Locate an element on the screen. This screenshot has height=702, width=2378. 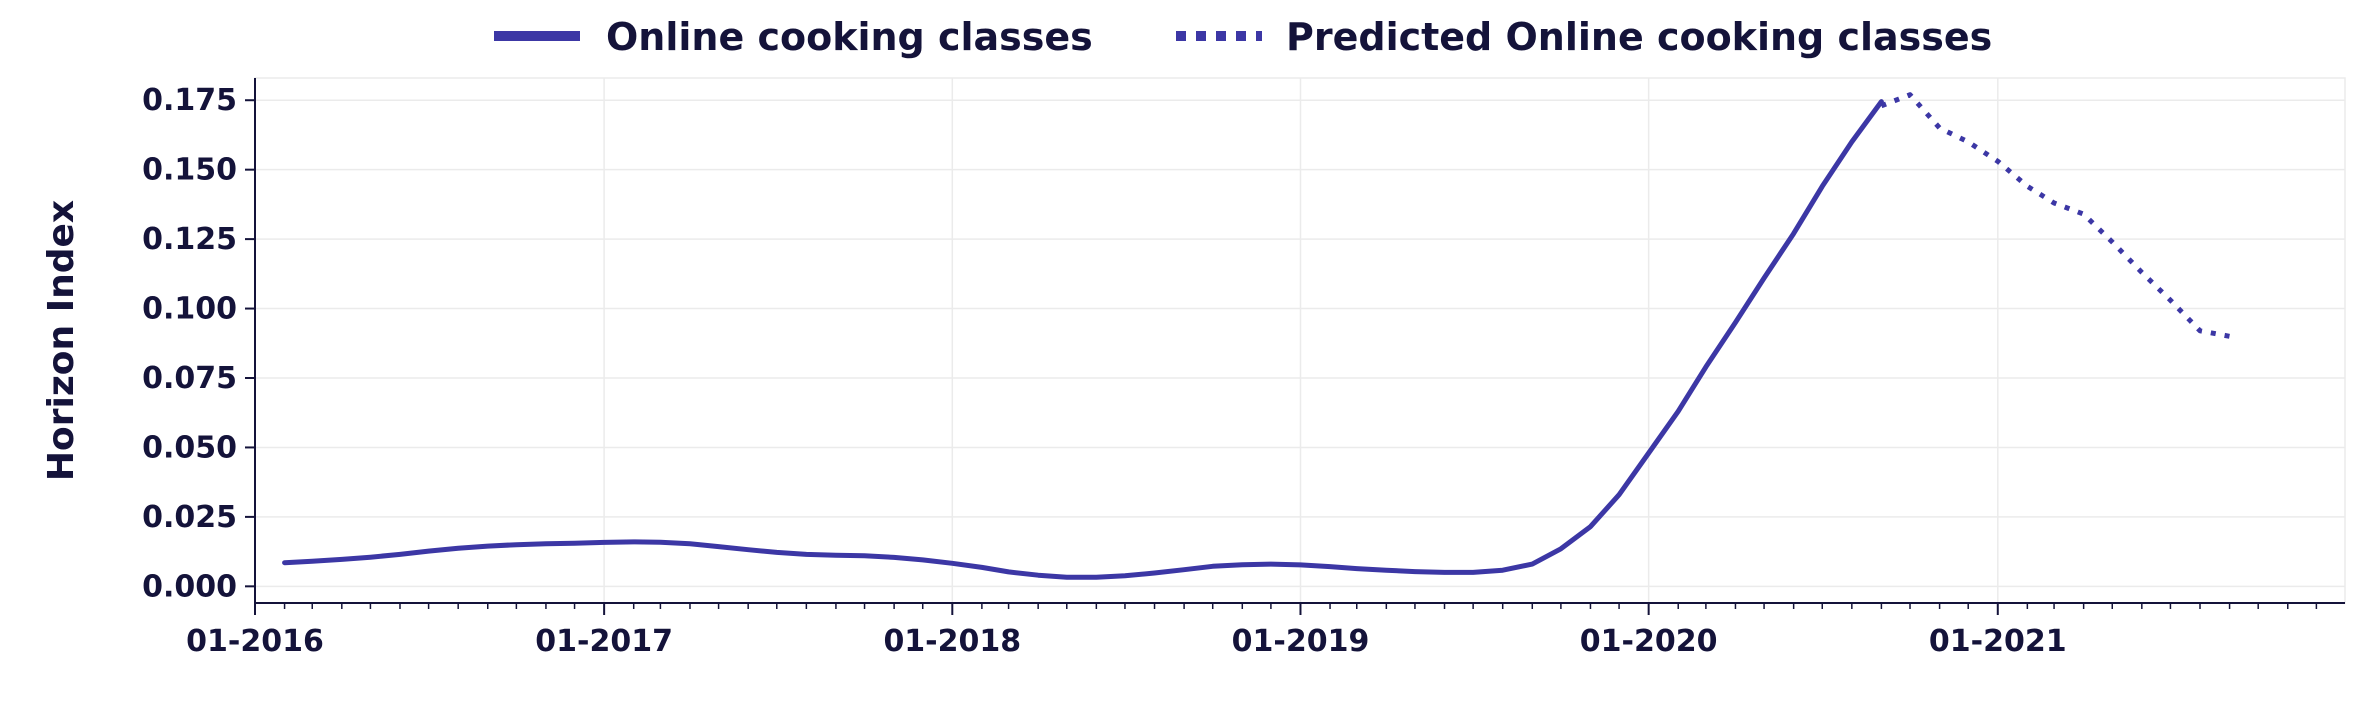
y-tick-label: 0.050 is located at coordinates (189, 447).